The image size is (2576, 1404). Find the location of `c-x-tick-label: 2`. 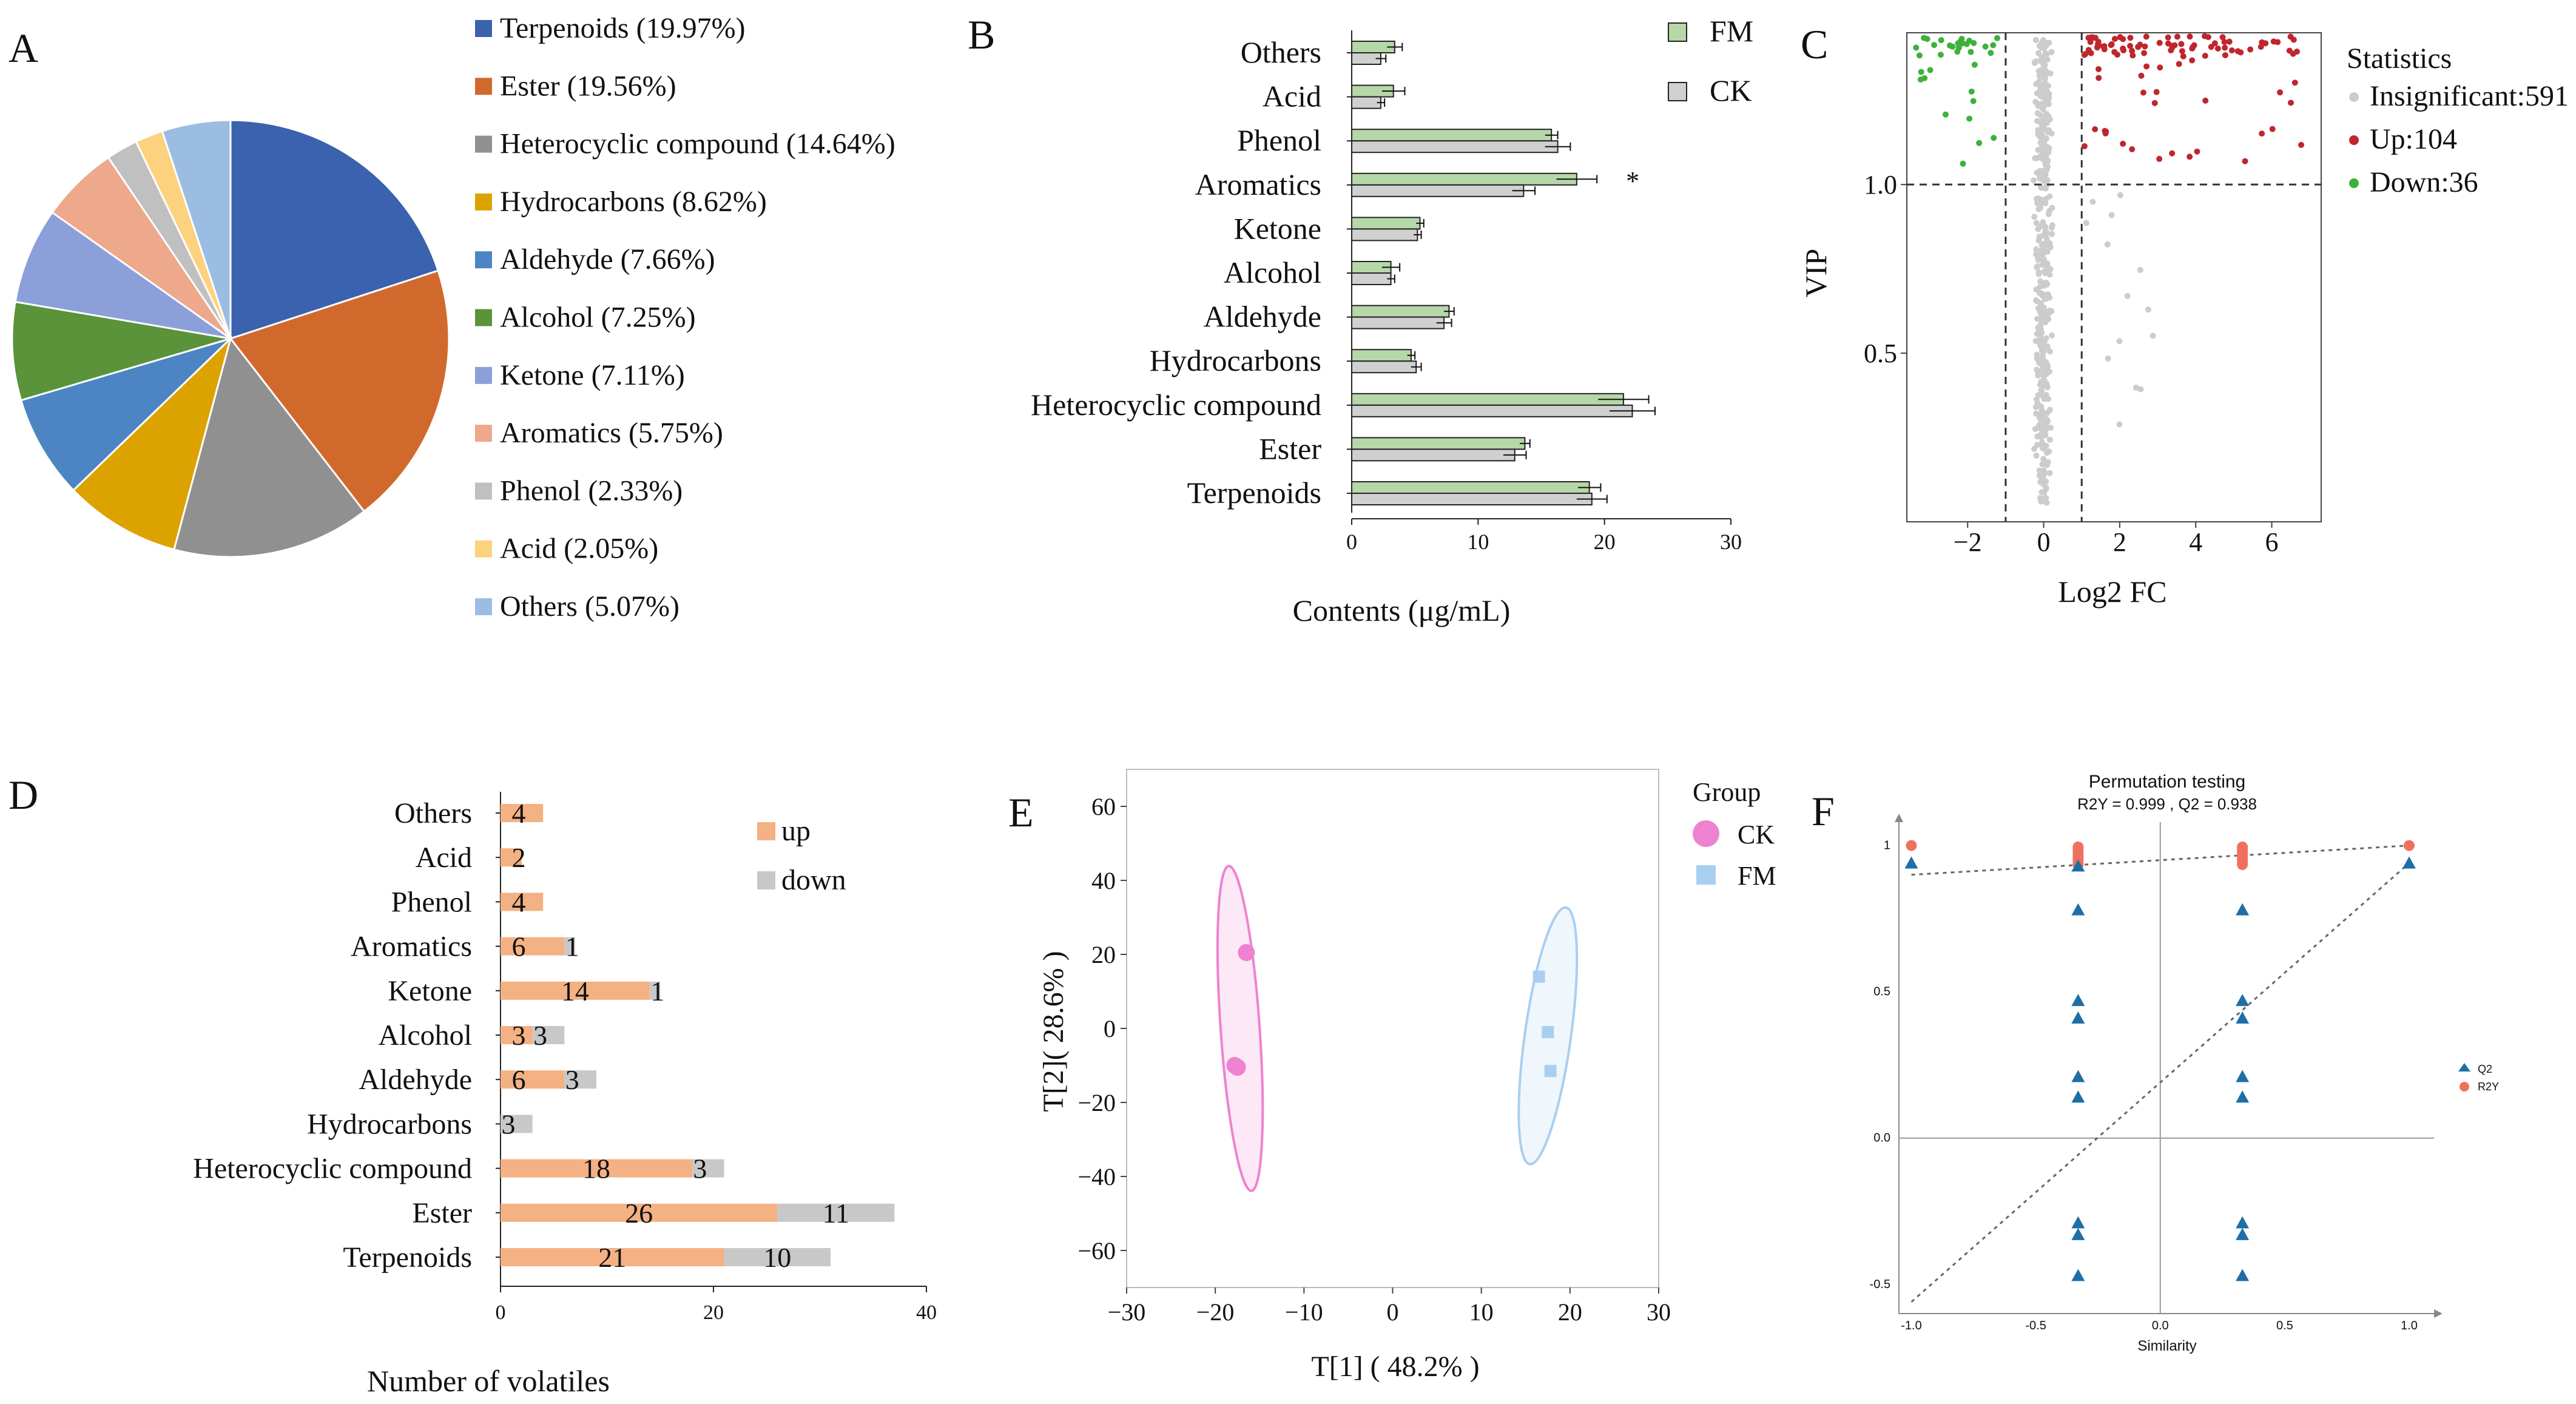

c-x-tick-label: 2 is located at coordinates (2119, 542).